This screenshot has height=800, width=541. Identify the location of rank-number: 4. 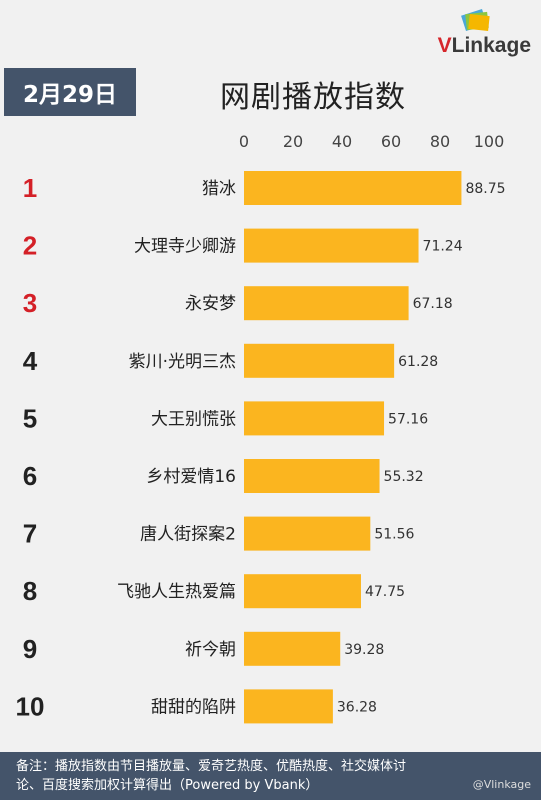
(30, 361).